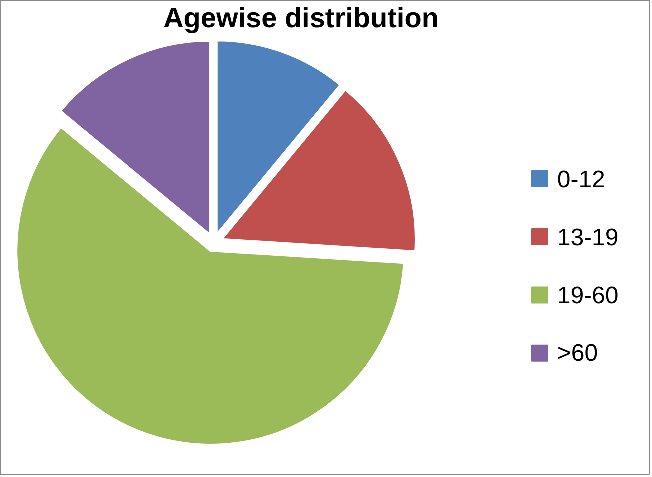 The width and height of the screenshot is (652, 477). What do you see at coordinates (581, 180) in the screenshot?
I see `legend-label: 0-12` at bounding box center [581, 180].